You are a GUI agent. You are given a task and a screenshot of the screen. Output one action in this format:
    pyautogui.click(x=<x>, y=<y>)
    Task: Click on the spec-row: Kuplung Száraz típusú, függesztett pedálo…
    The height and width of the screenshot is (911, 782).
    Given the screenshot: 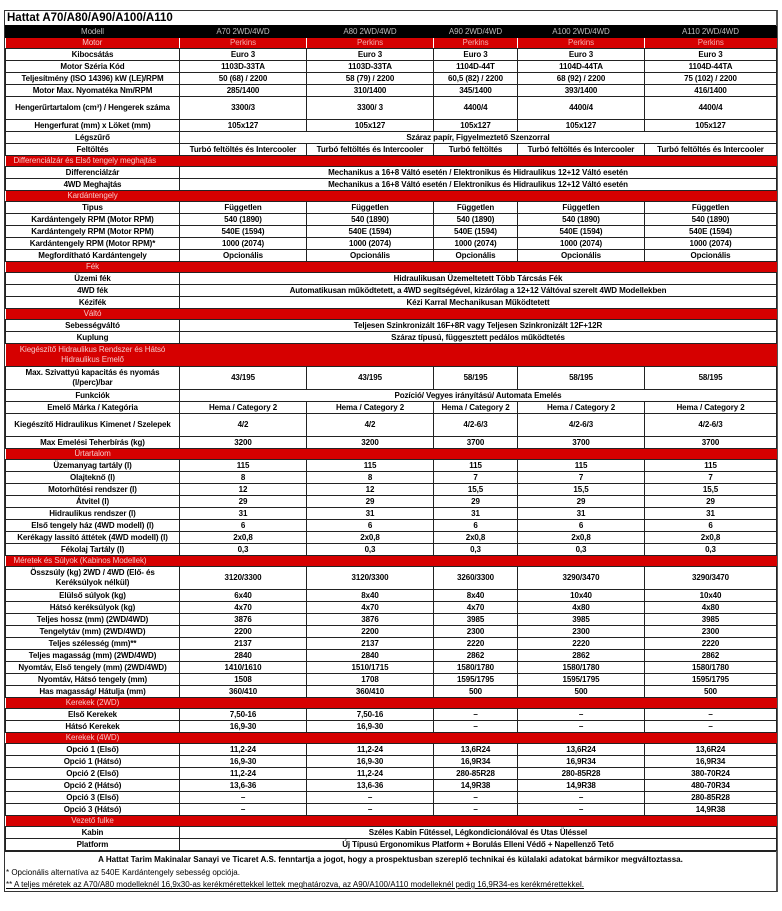 What is the action you would take?
    pyautogui.click(x=391, y=337)
    